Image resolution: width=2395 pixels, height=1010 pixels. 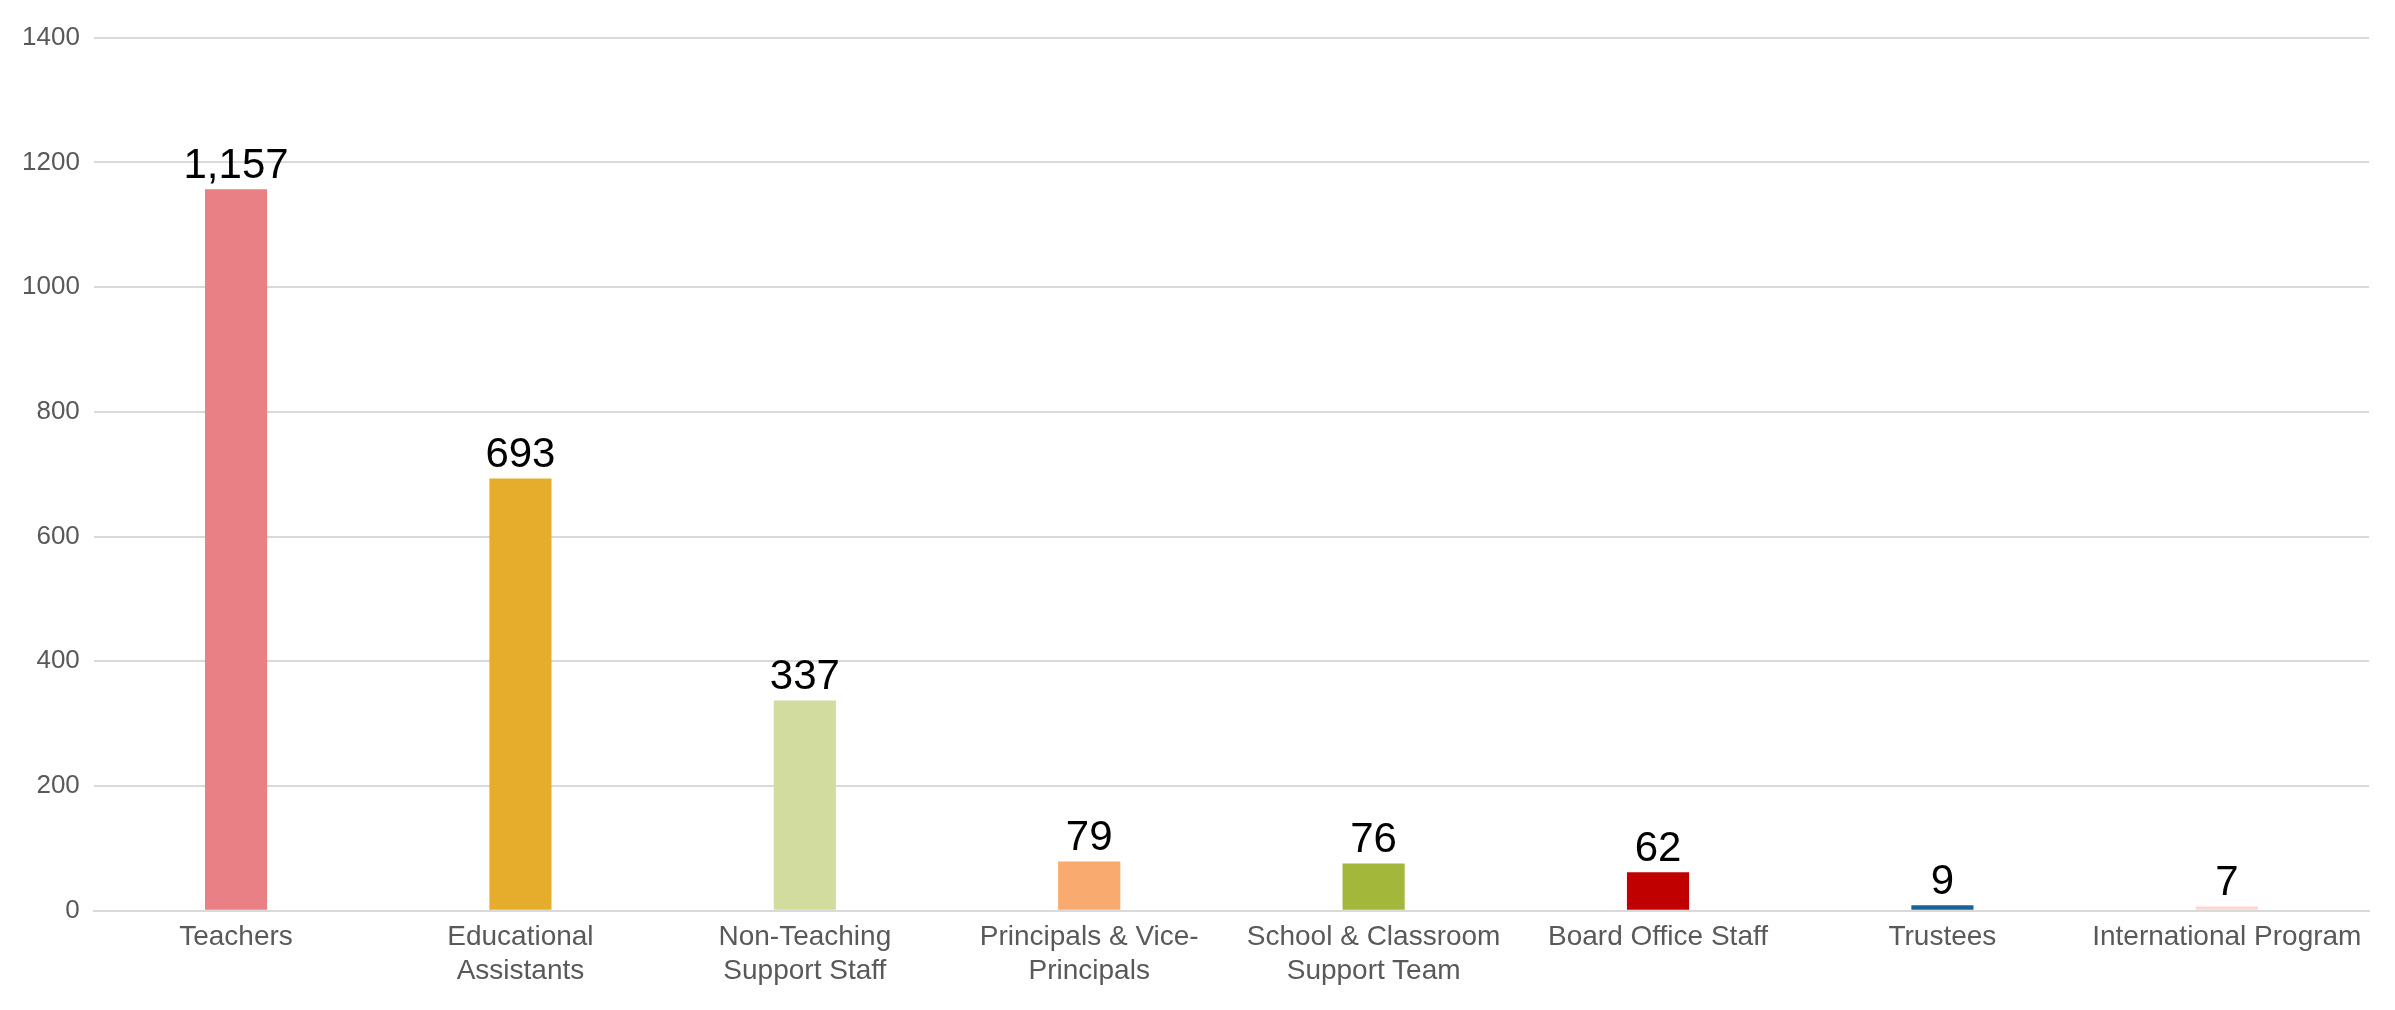 I want to click on data-label: 76, so click(x=1373, y=837).